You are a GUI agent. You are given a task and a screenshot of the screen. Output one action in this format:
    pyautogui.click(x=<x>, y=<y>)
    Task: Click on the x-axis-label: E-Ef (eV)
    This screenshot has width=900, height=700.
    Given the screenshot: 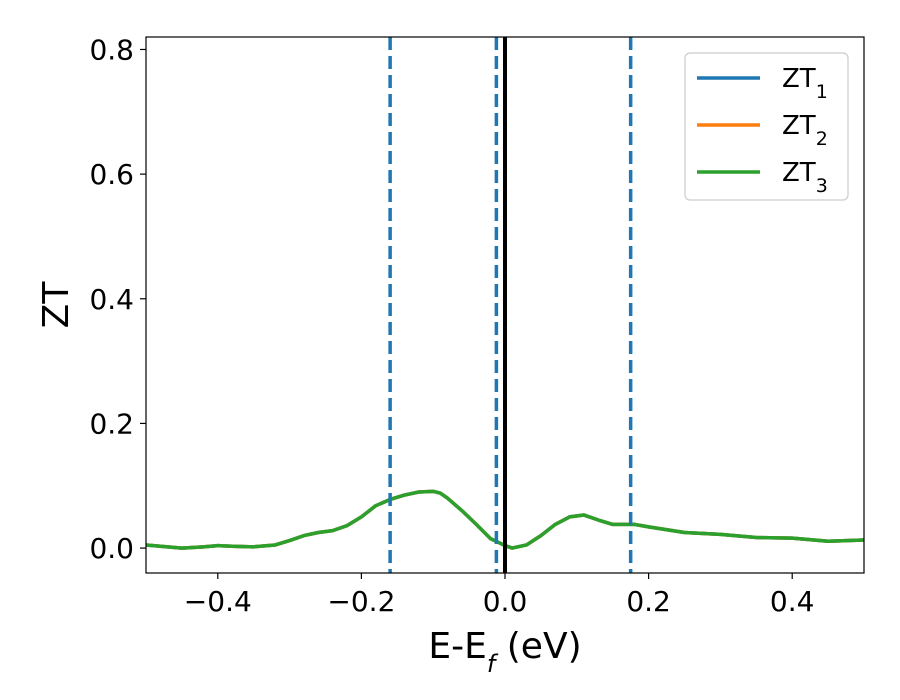 What is the action you would take?
    pyautogui.click(x=504, y=652)
    